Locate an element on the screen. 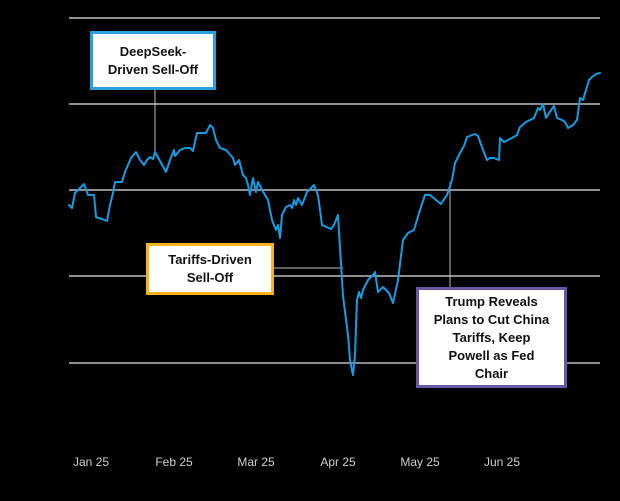 The image size is (620, 501). x-tick-label: May 25 is located at coordinates (420, 462).